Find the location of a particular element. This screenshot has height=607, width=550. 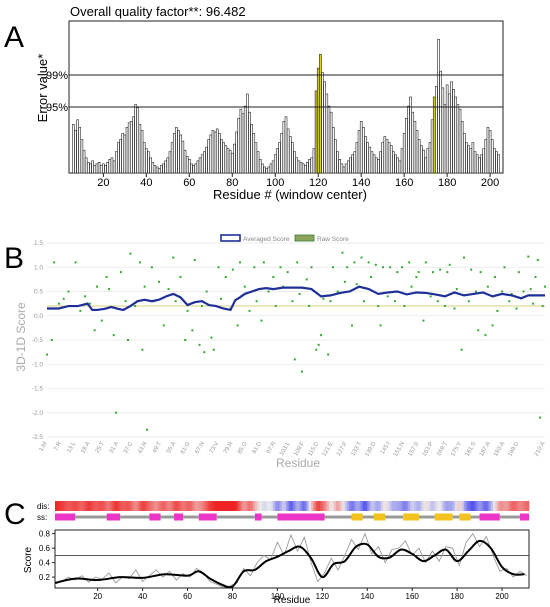

panel-b-y-tick-label: -1.0 is located at coordinates (38, 364).